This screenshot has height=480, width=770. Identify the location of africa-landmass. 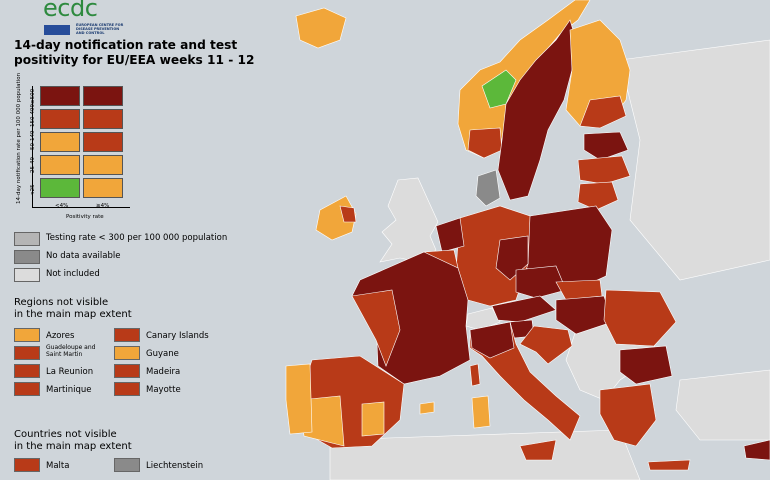
(485, 454).